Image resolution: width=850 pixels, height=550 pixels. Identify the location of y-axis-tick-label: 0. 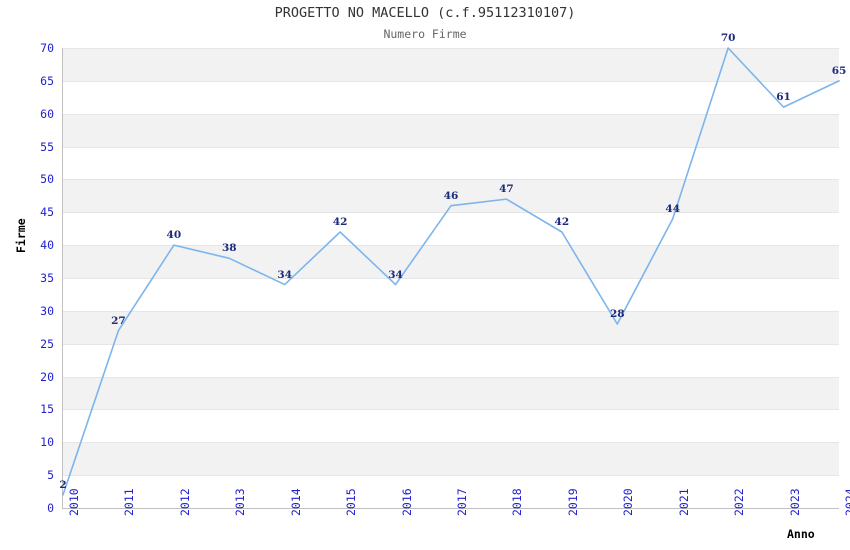
(50, 508).